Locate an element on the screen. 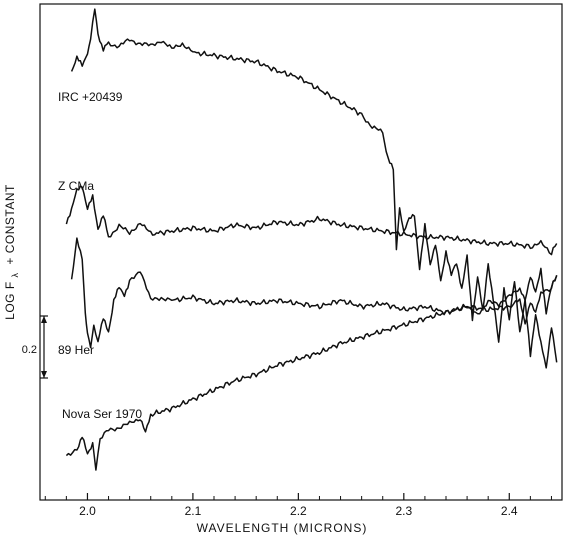 The width and height of the screenshot is (570, 540). svg-text: LOG F λ + CONSTANT is located at coordinates (12, 252).